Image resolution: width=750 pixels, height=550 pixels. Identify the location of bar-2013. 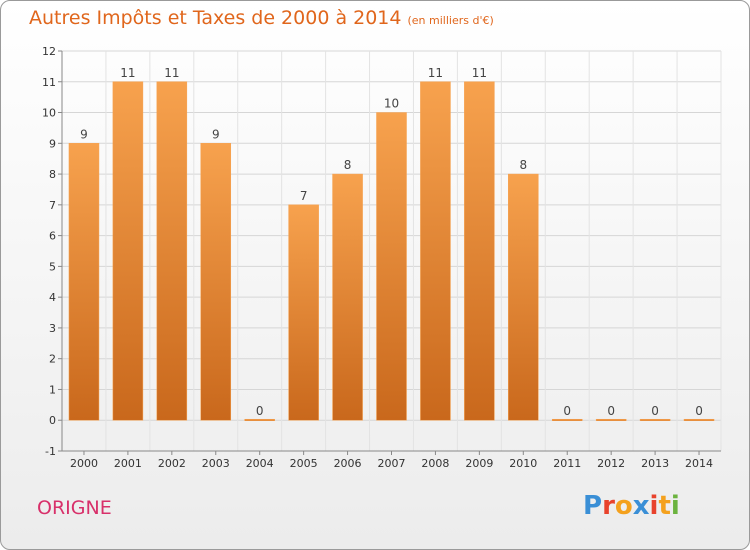
(655, 419).